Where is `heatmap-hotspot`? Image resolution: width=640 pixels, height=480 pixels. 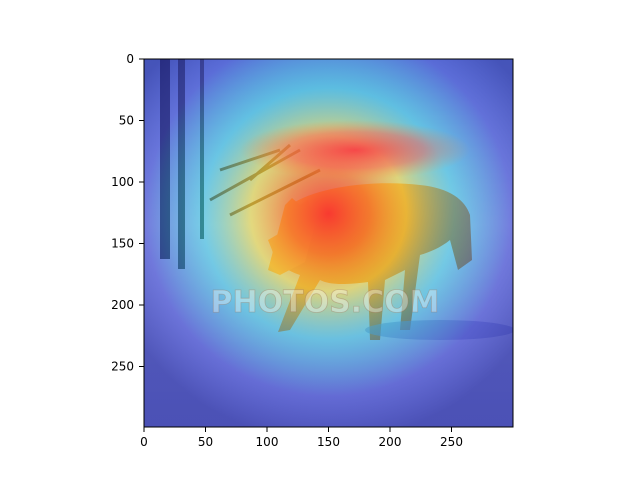
heatmap-hotspot is located at coordinates (355, 150).